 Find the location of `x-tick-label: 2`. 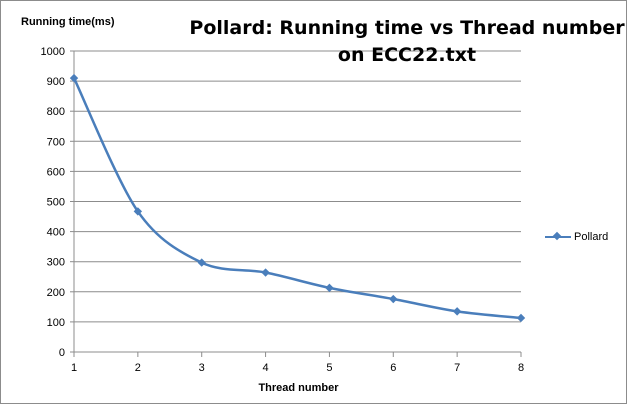

x-tick-label: 2 is located at coordinates (138, 368).